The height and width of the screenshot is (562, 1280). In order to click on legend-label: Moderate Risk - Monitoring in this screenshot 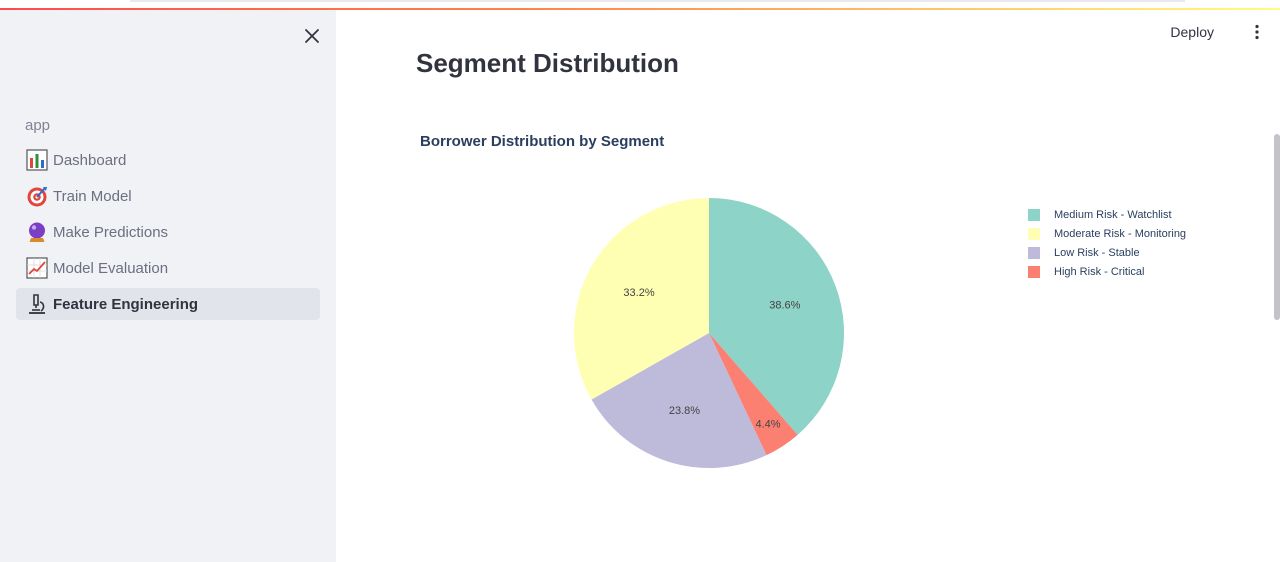, I will do `click(1120, 233)`.